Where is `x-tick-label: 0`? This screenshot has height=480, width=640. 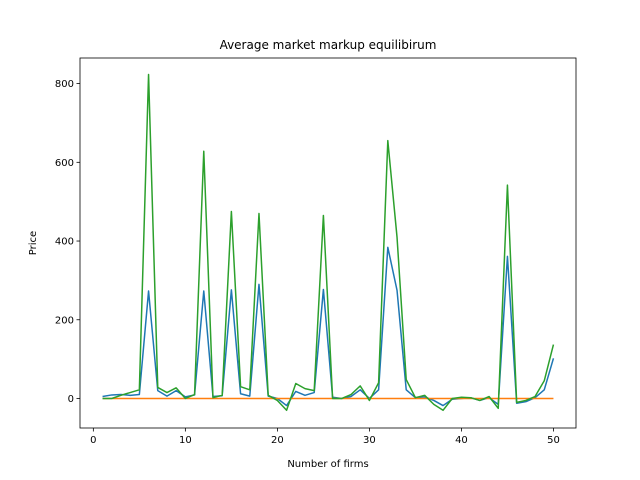 x-tick-label: 0 is located at coordinates (93, 440).